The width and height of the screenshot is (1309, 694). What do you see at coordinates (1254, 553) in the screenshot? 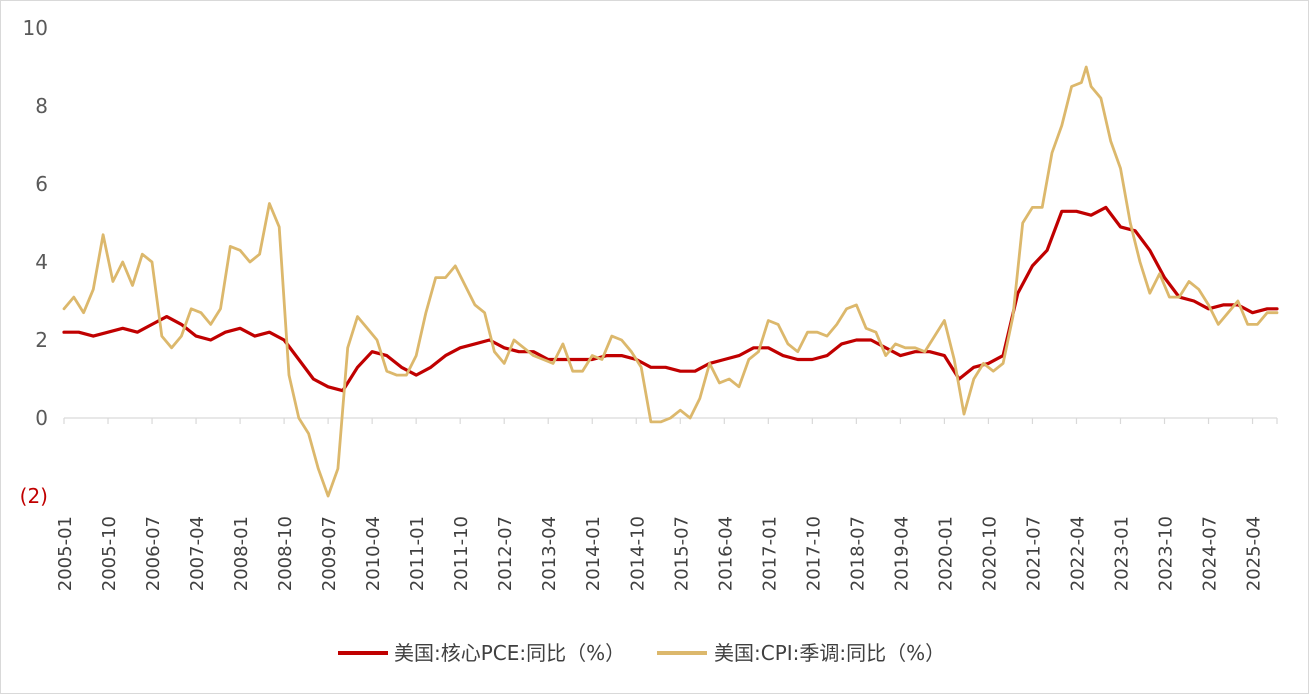
I see `x-tick-label: 2025-04` at bounding box center [1254, 553].